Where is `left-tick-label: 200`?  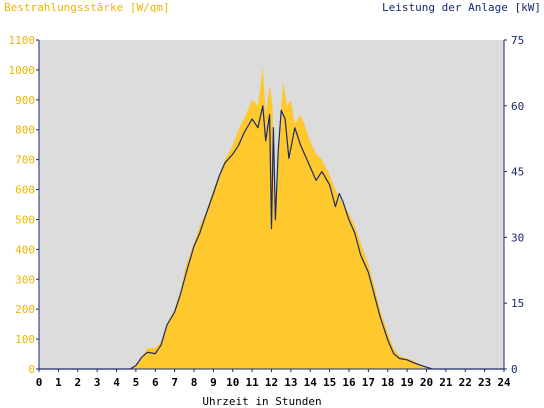 left-tick-label: 200 is located at coordinates (25, 309).